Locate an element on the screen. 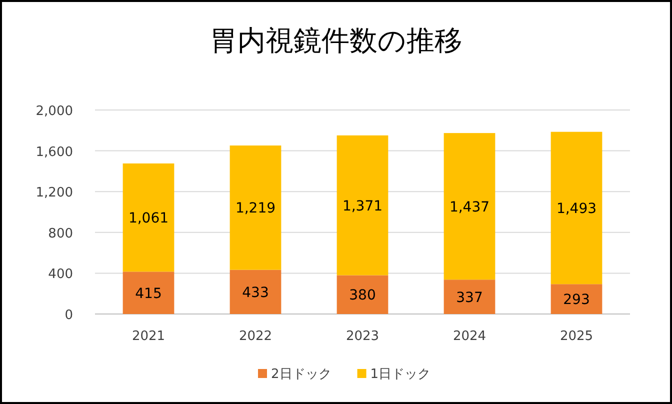 This screenshot has height=404, width=672. data-label: 1,371 is located at coordinates (362, 206).